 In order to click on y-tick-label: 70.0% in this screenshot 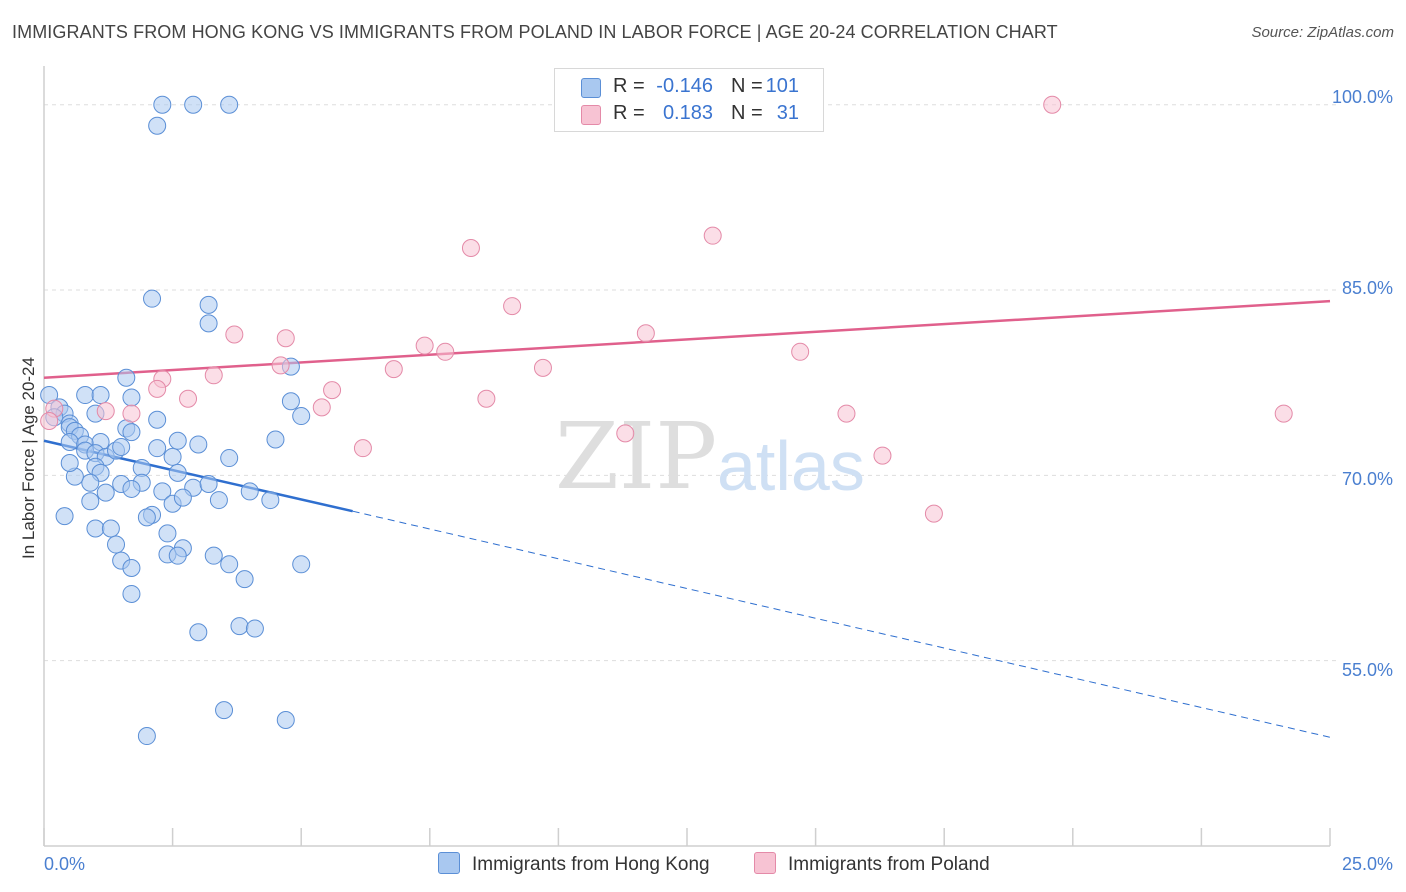, I will do `click(1367, 479)`.